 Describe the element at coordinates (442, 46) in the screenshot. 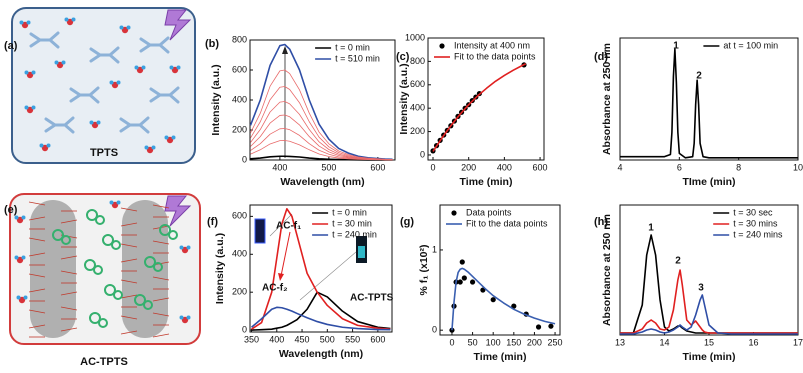

I see `legend-marker` at that location.